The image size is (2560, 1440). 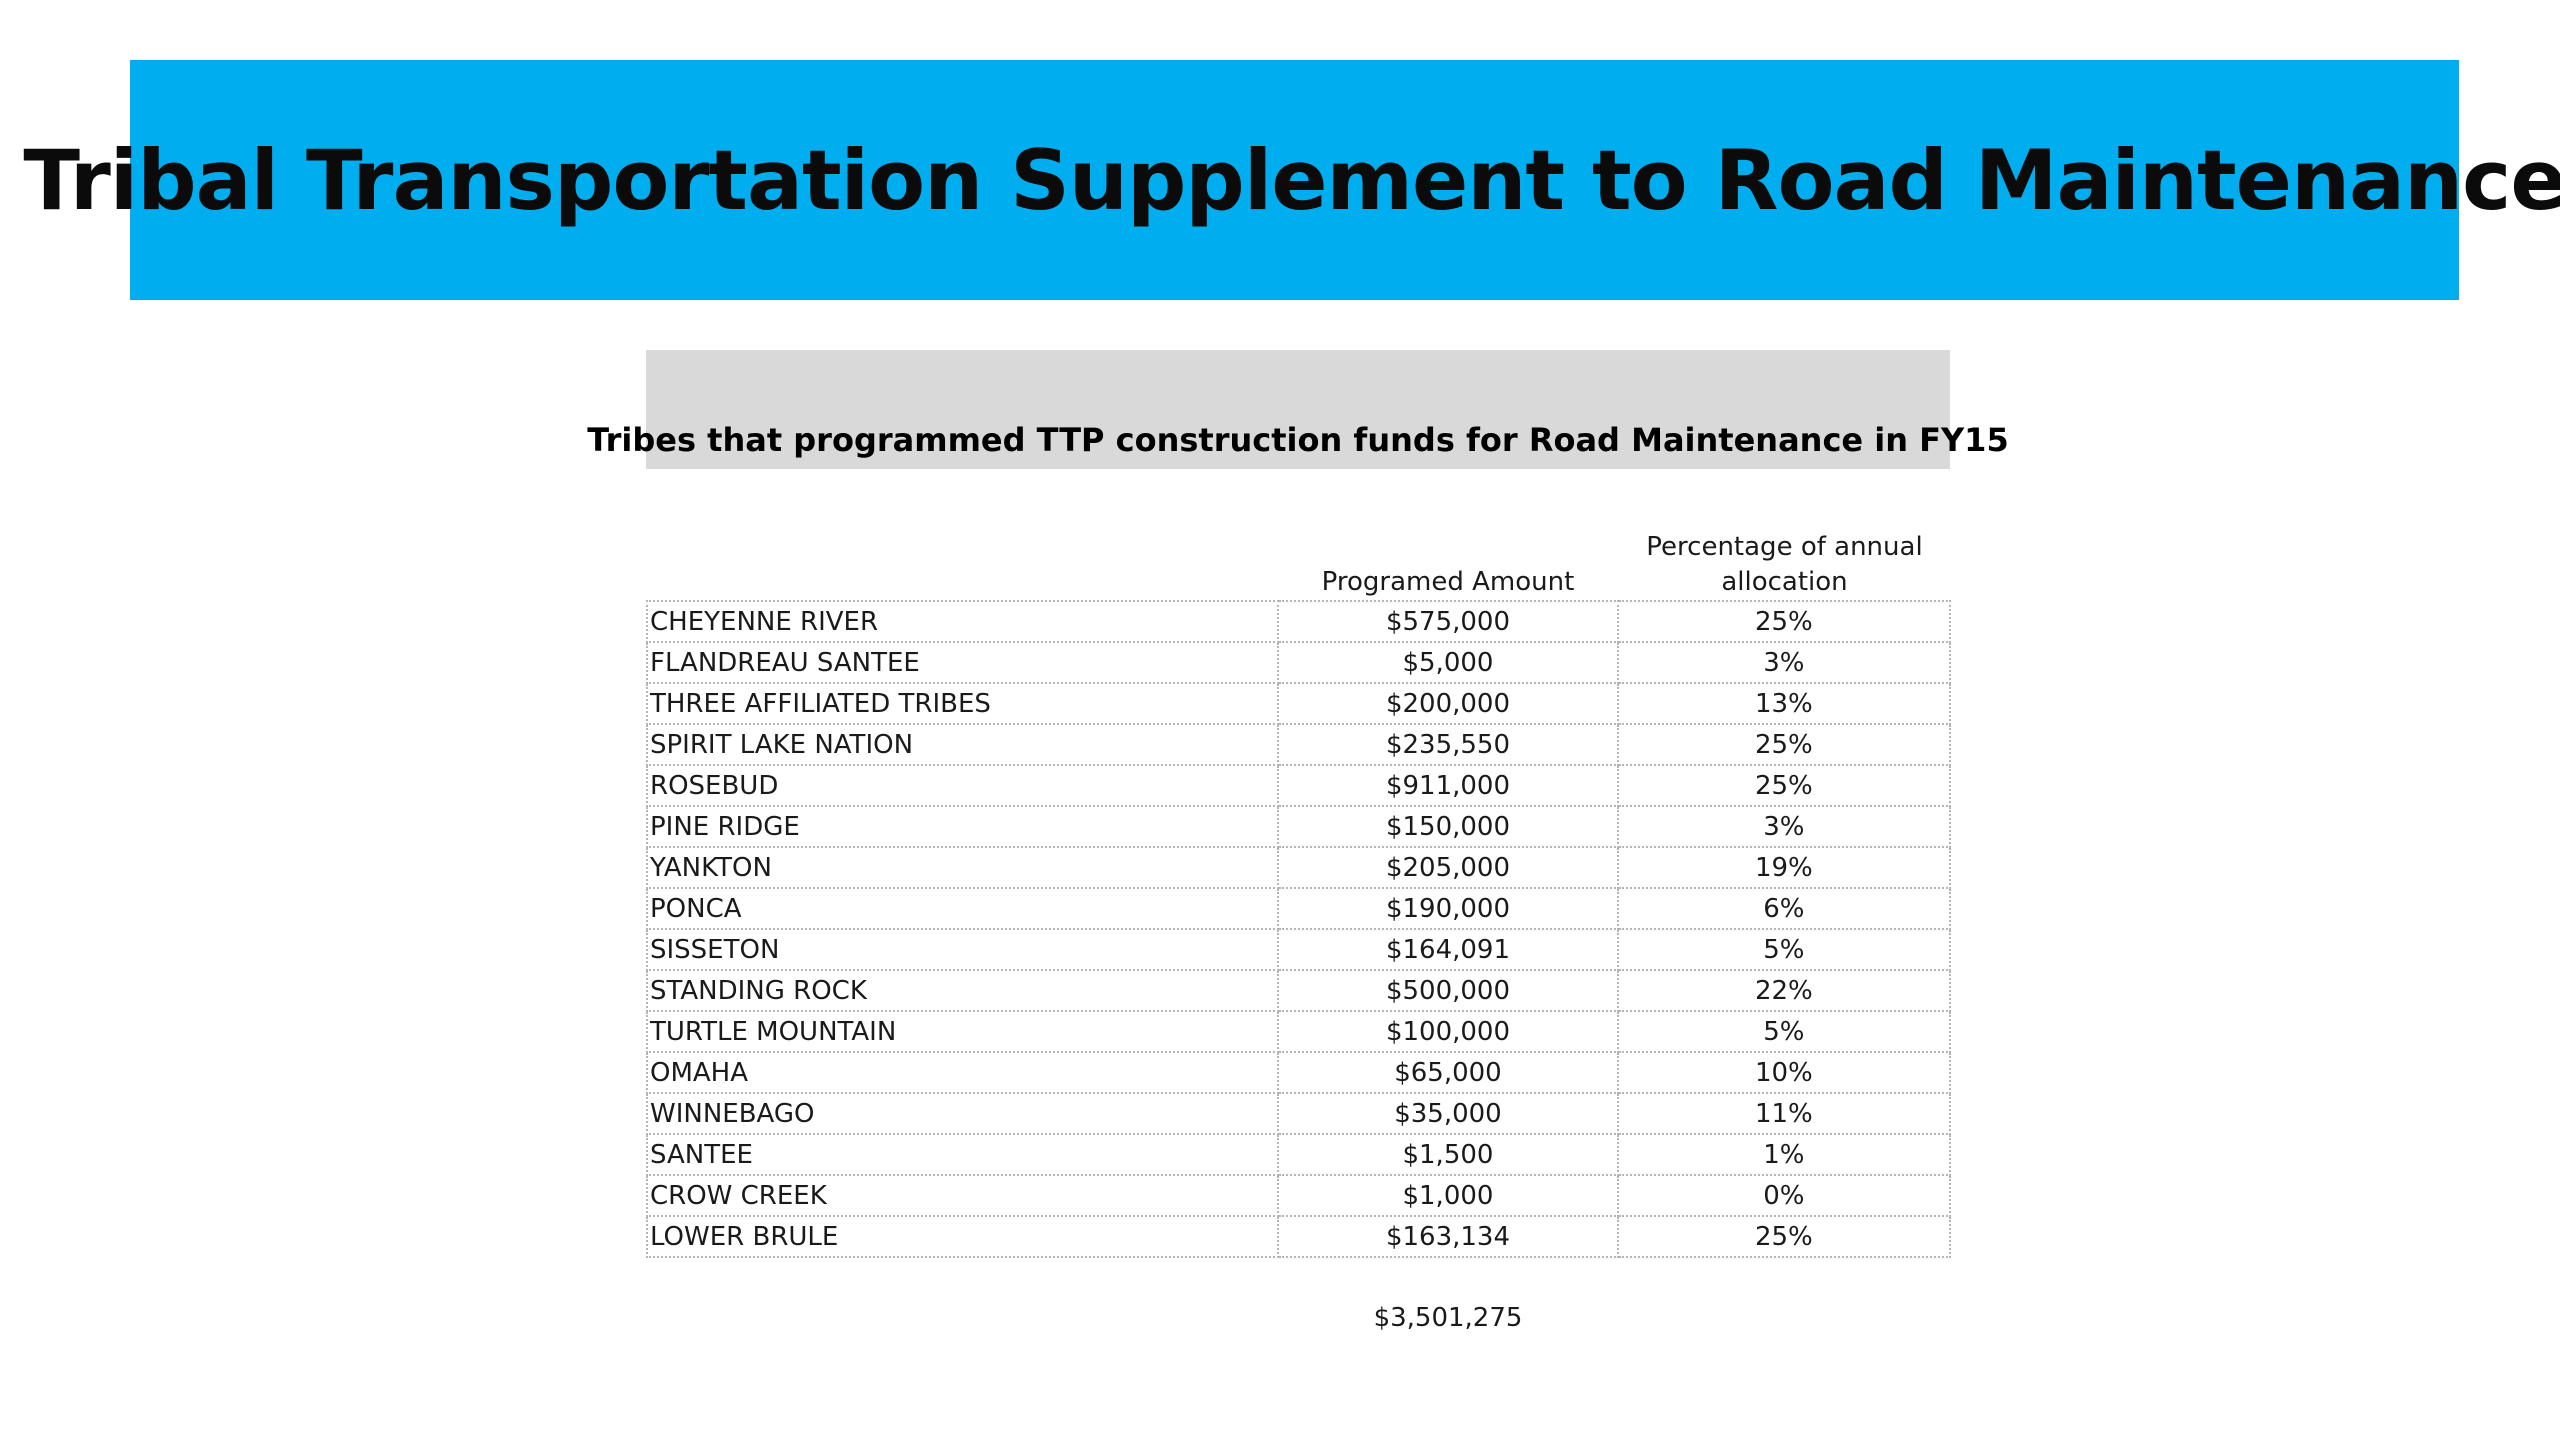 What do you see at coordinates (1448, 1072) in the screenshot?
I see `programmed-amount: $65,000` at bounding box center [1448, 1072].